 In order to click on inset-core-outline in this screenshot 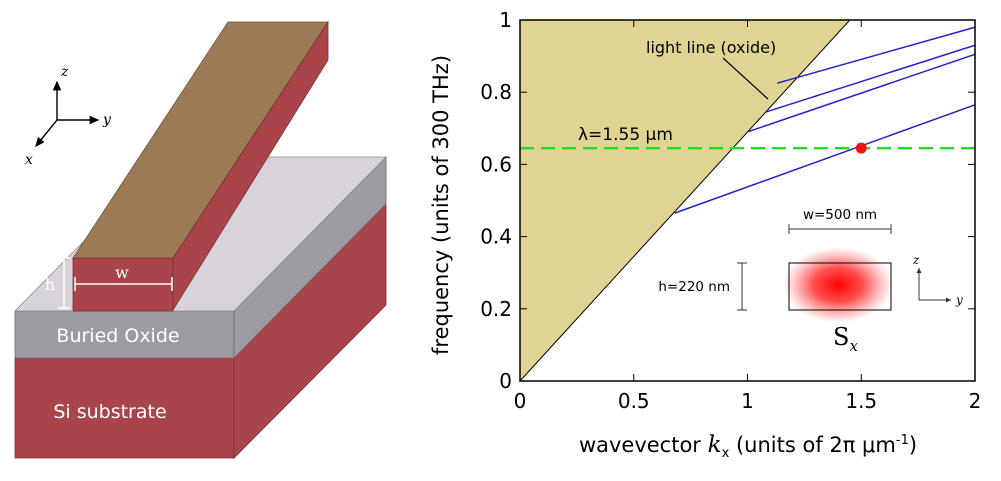, I will do `click(840, 286)`.